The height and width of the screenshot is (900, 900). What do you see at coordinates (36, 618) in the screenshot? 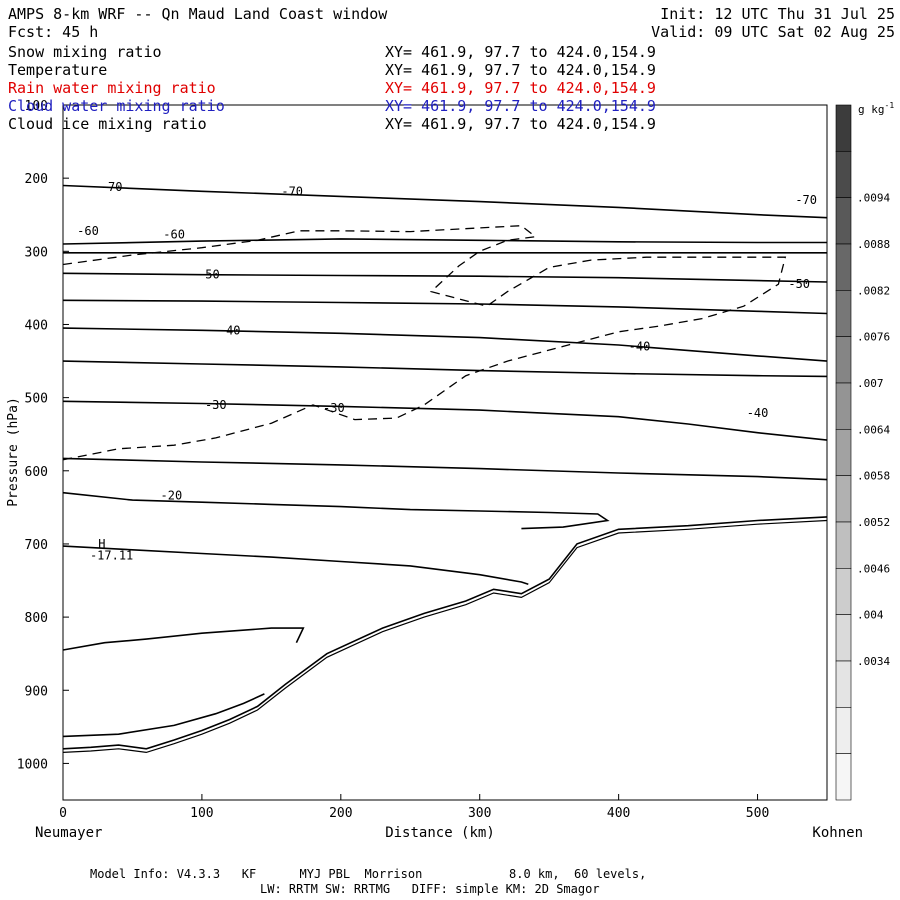
I see `y-tick-label: 800` at bounding box center [36, 618].